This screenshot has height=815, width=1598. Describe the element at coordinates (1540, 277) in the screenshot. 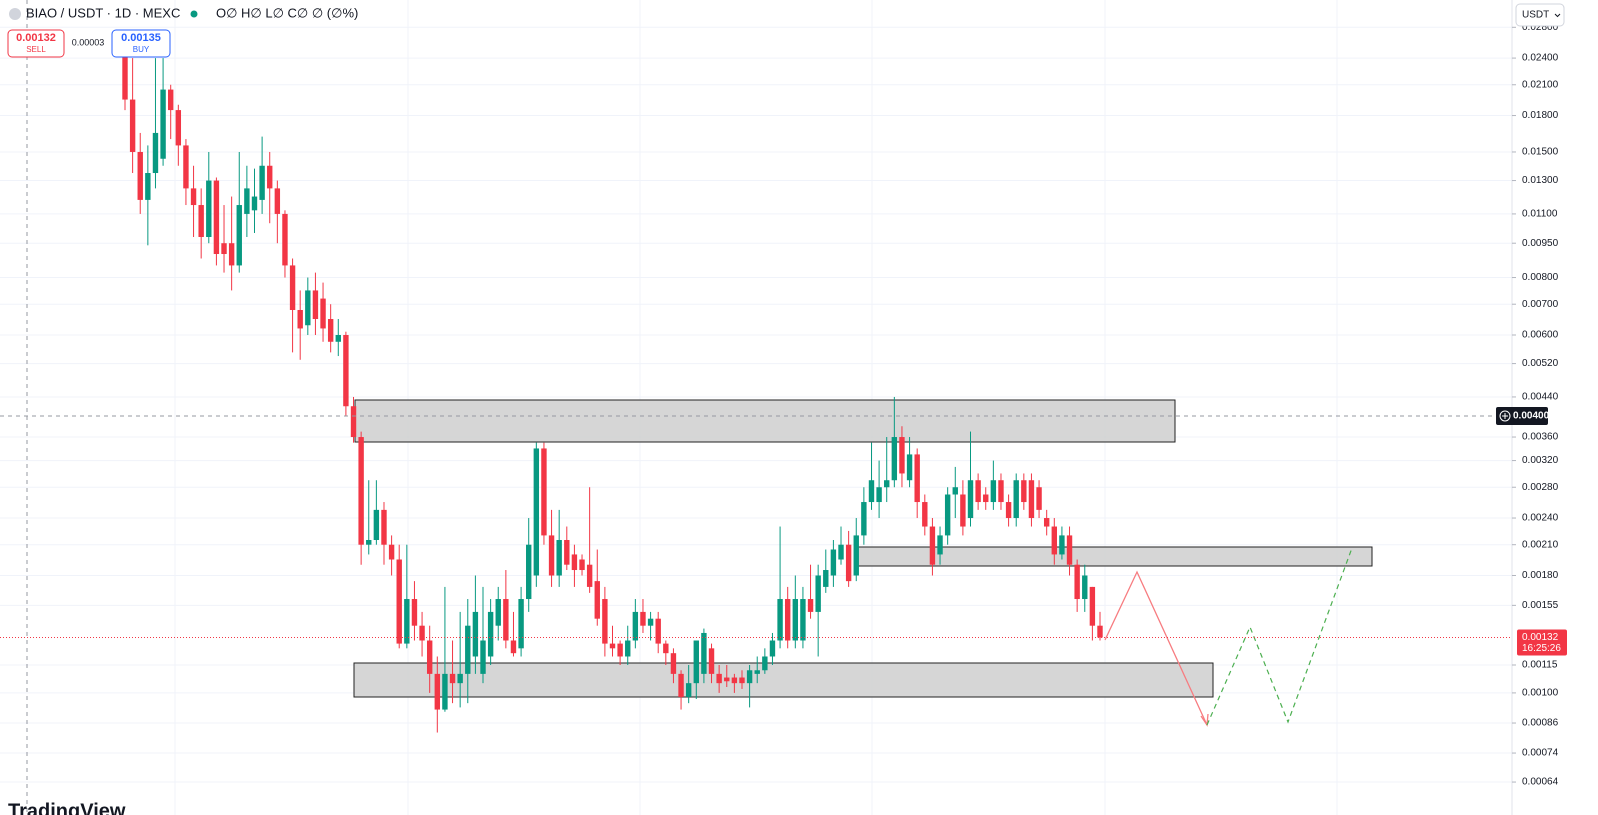

I see `y-tick-label: 0.00800` at that location.